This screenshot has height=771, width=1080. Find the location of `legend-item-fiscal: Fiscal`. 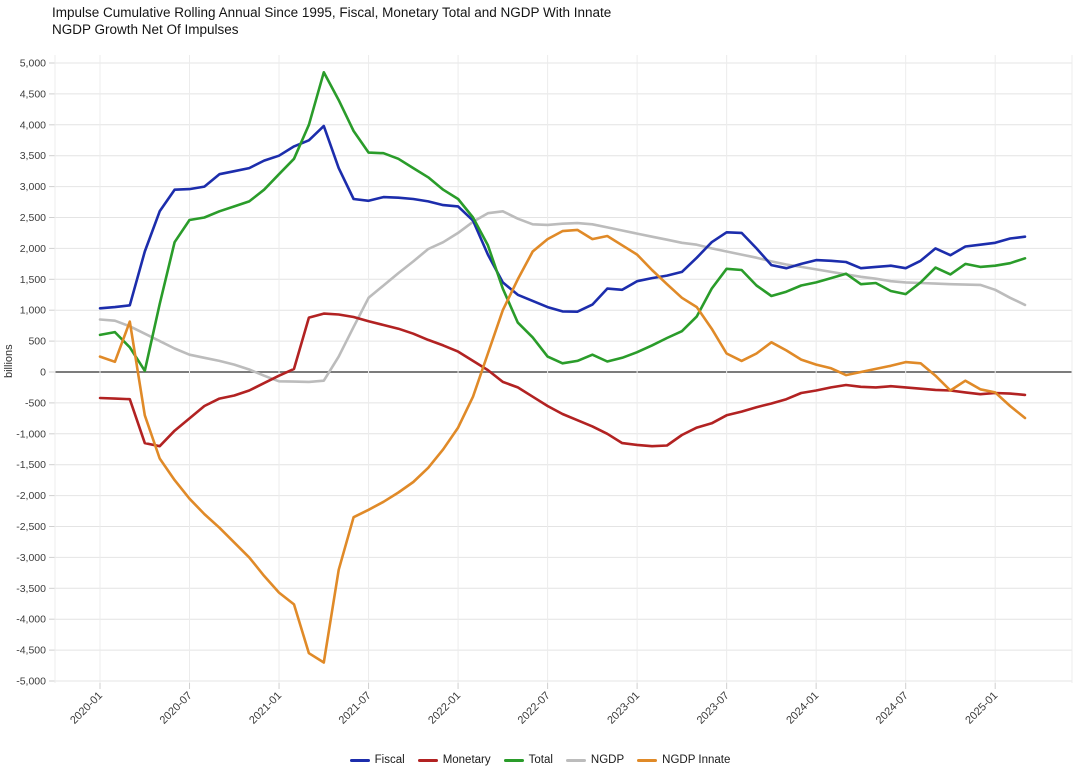

legend-item-fiscal: Fiscal is located at coordinates (377, 760).